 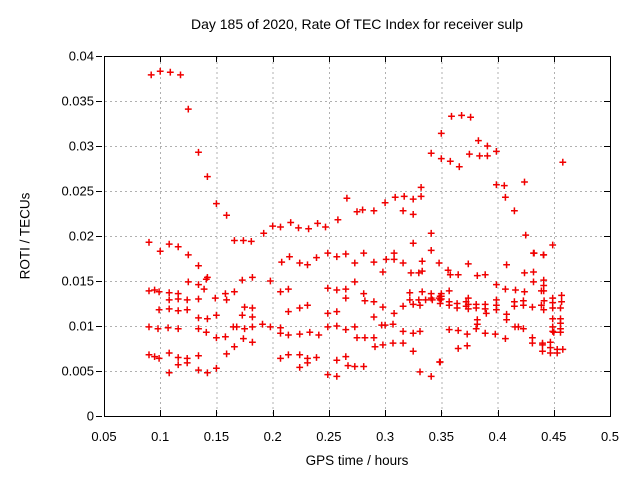 What do you see at coordinates (357, 460) in the screenshot?
I see `x-axis-label: GPS time / hours` at bounding box center [357, 460].